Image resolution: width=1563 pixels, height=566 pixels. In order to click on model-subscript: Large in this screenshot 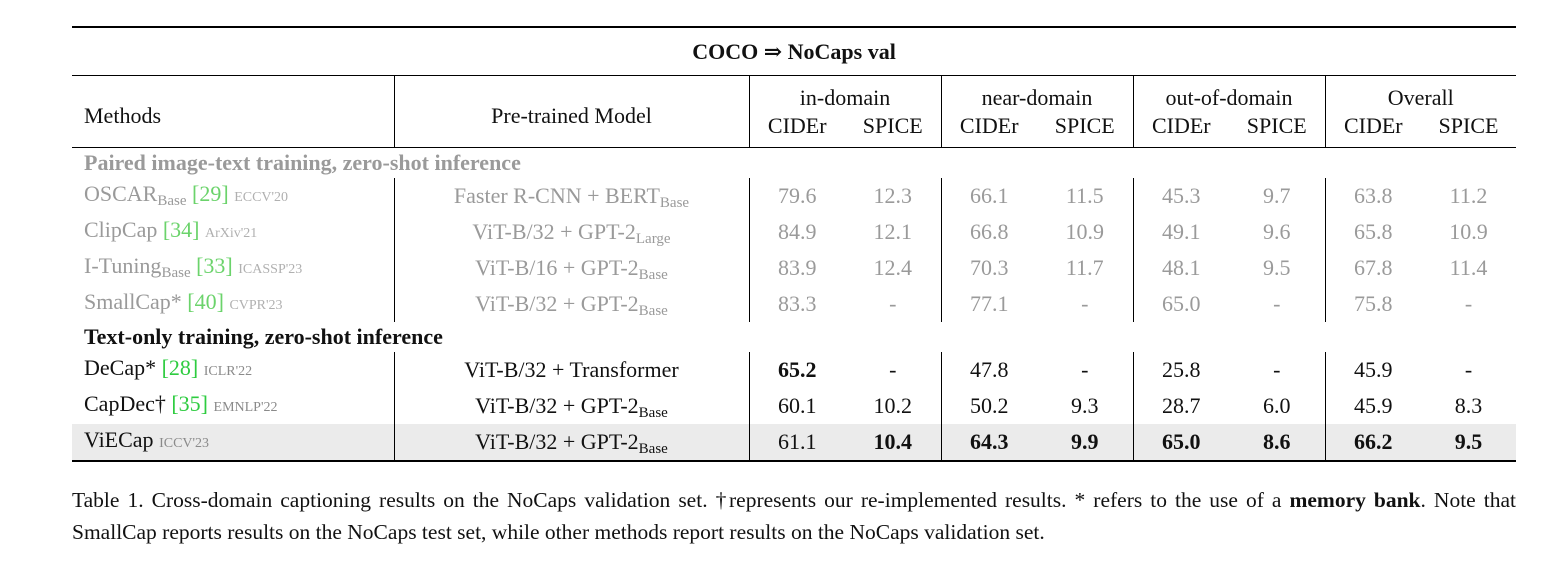, I will do `click(653, 239)`.